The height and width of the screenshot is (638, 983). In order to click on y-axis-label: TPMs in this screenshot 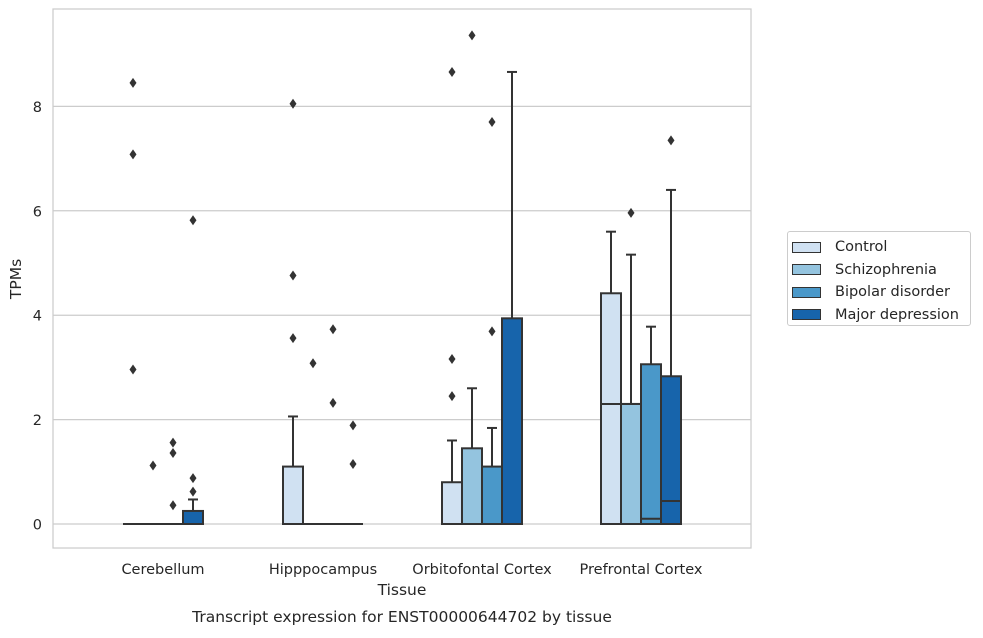, I will do `click(16, 279)`.